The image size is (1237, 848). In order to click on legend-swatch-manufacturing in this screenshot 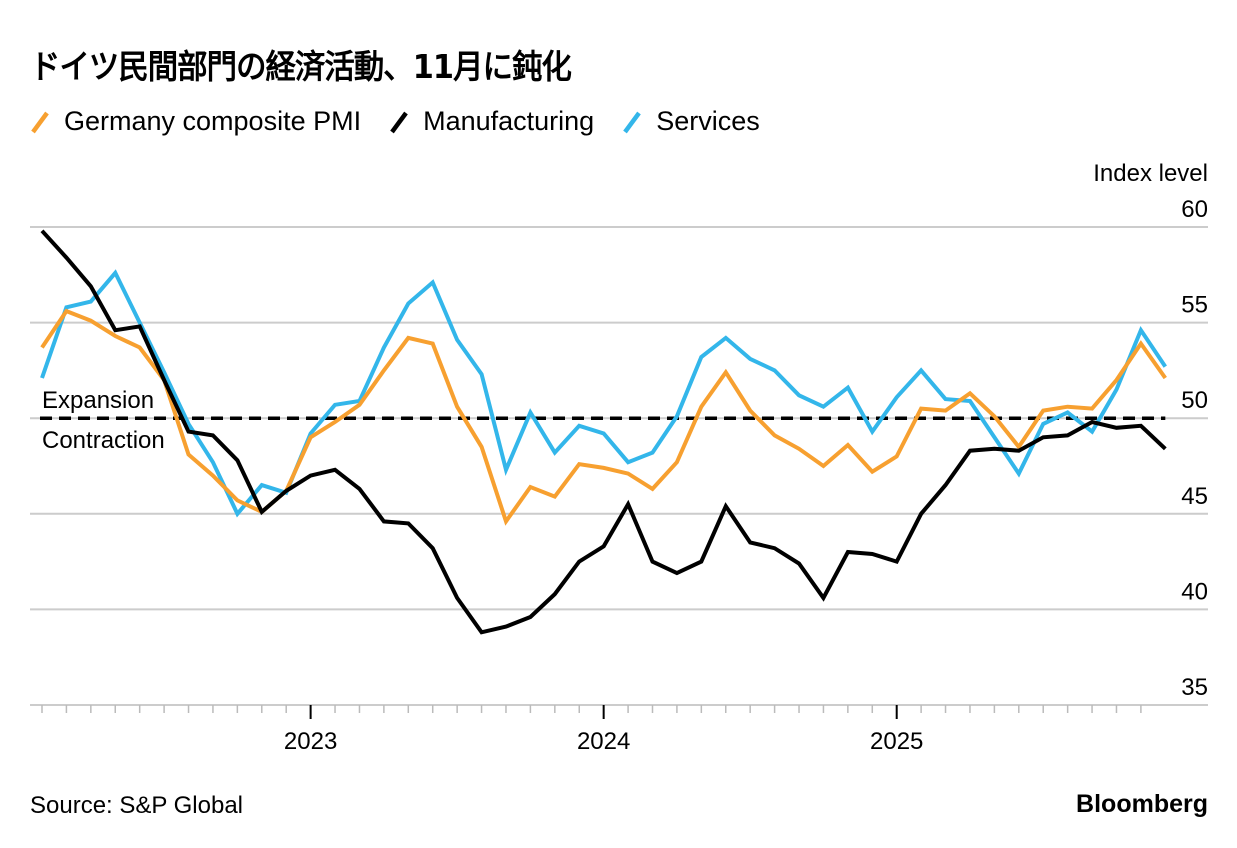, I will do `click(399, 122)`.